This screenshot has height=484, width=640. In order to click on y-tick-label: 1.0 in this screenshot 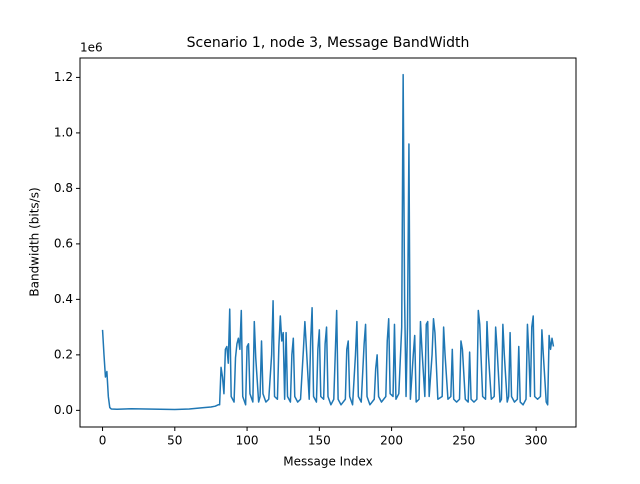, I will do `click(63, 132)`.